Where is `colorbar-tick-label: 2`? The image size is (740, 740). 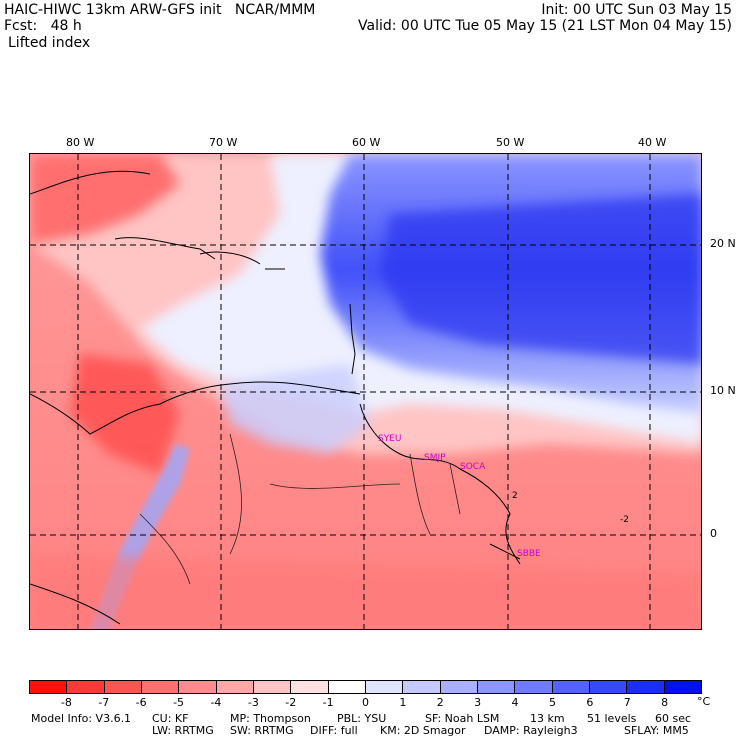 colorbar-tick-label: 2 is located at coordinates (440, 702).